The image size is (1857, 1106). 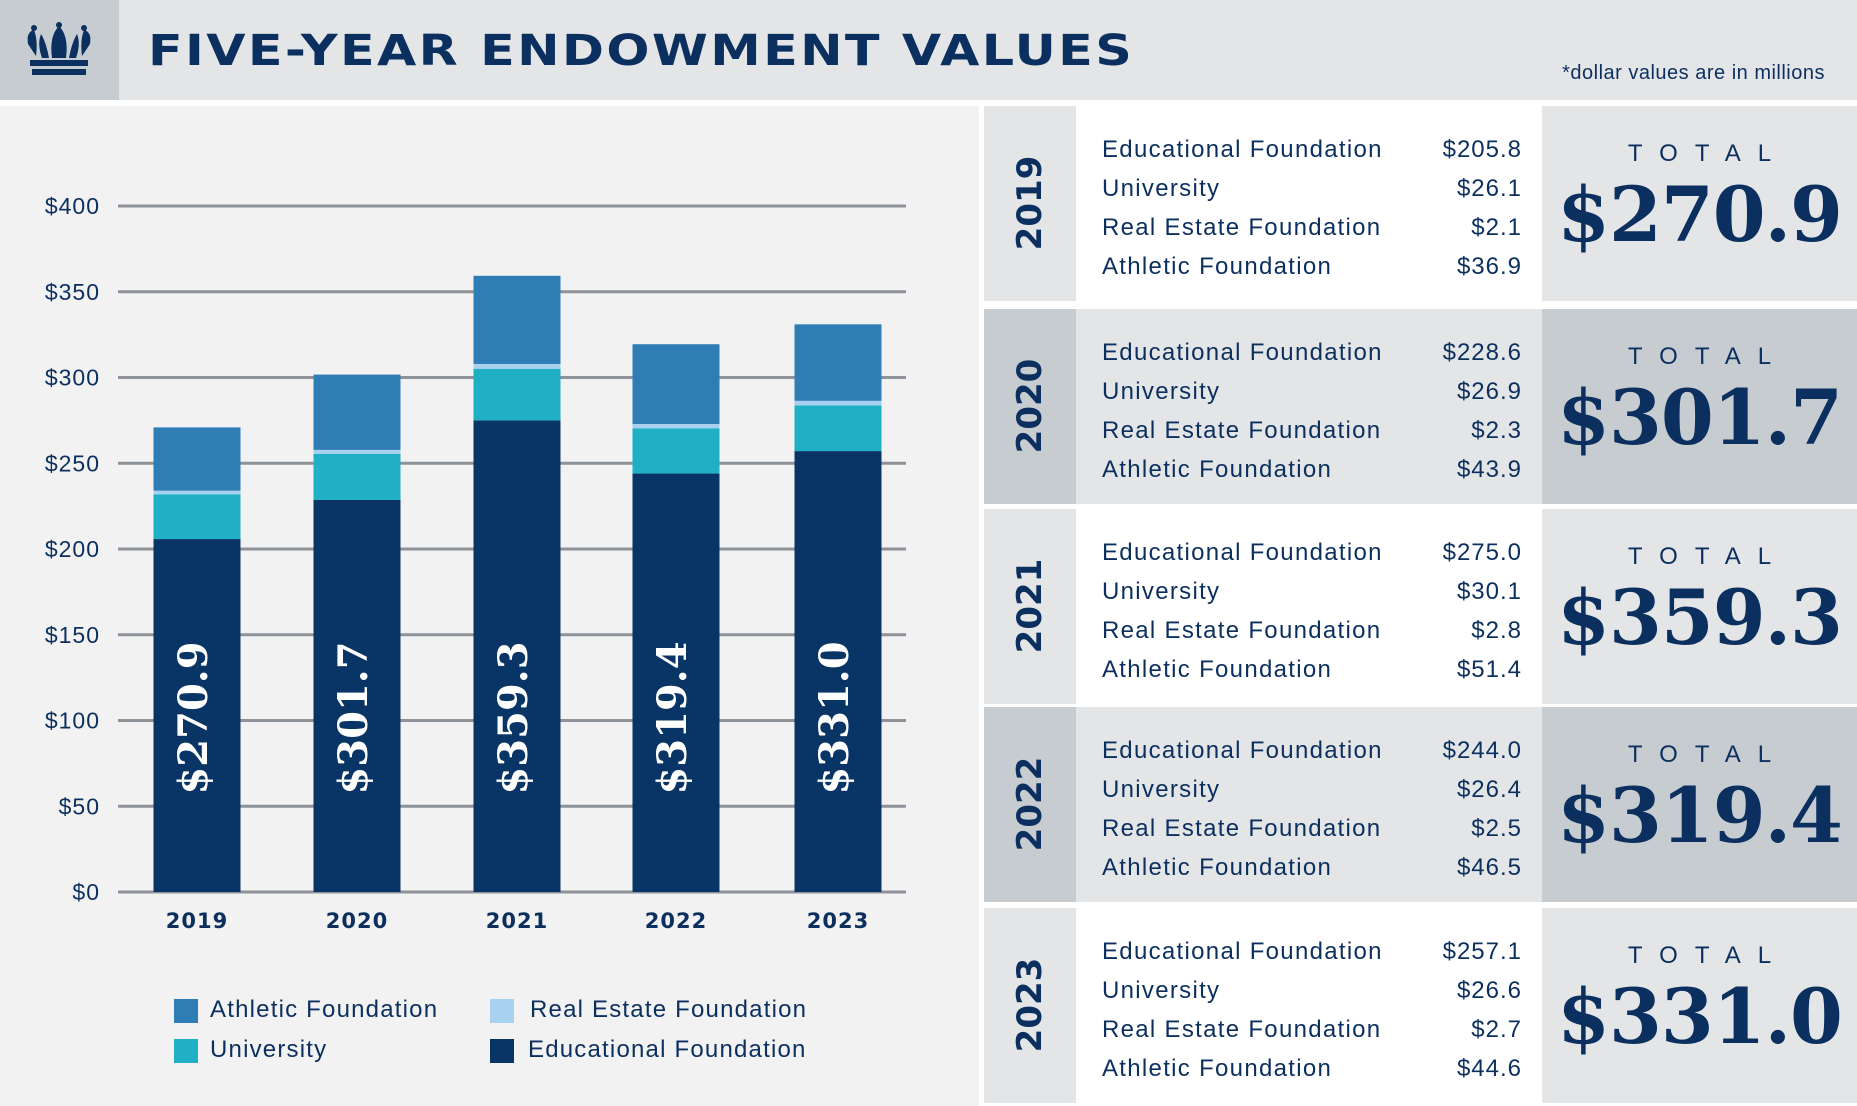 What do you see at coordinates (1489, 990) in the screenshot?
I see `source-value: $26.6` at bounding box center [1489, 990].